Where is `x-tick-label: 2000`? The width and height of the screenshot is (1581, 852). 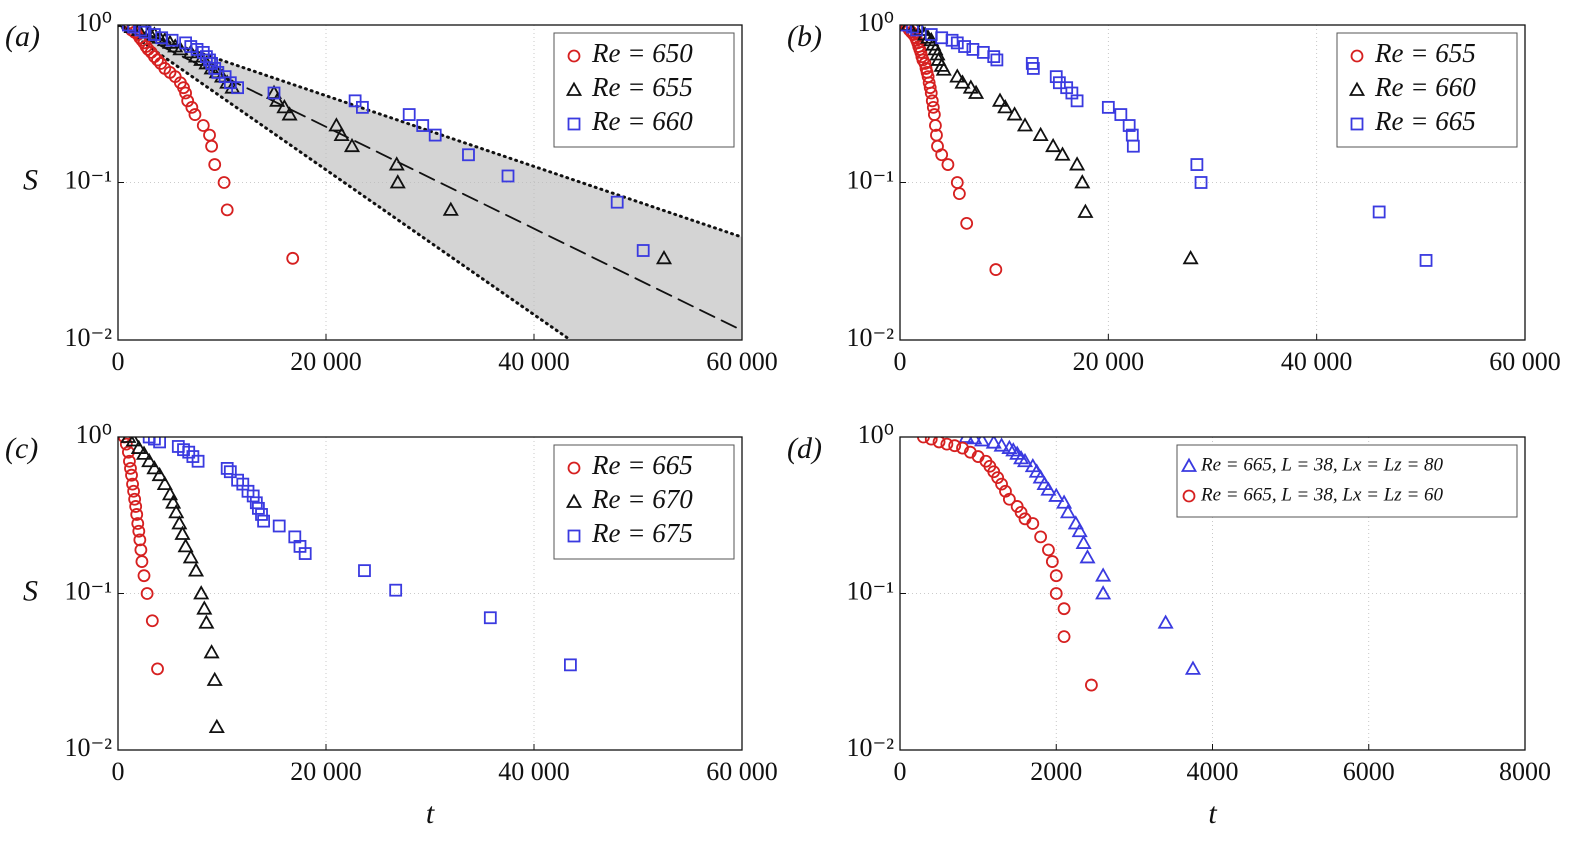
x-tick-label: 2000 is located at coordinates (1056, 771).